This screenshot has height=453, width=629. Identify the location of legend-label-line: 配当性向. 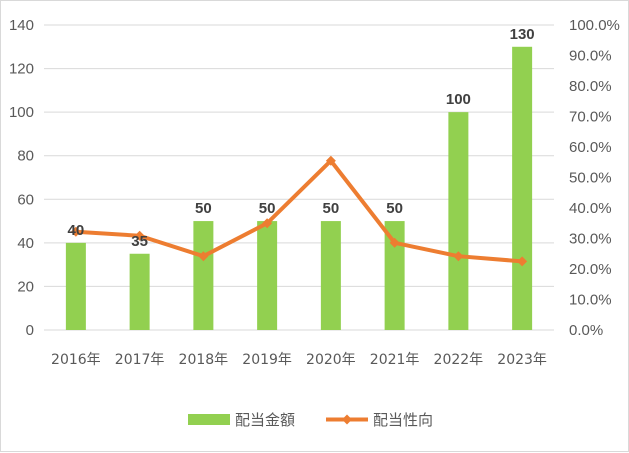
(403, 420).